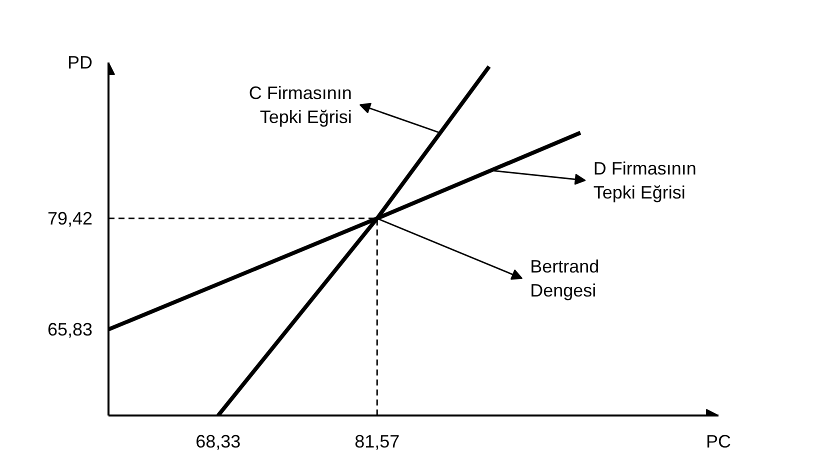  What do you see at coordinates (377, 442) in the screenshot?
I see `x-tick-label: 81,57` at bounding box center [377, 442].